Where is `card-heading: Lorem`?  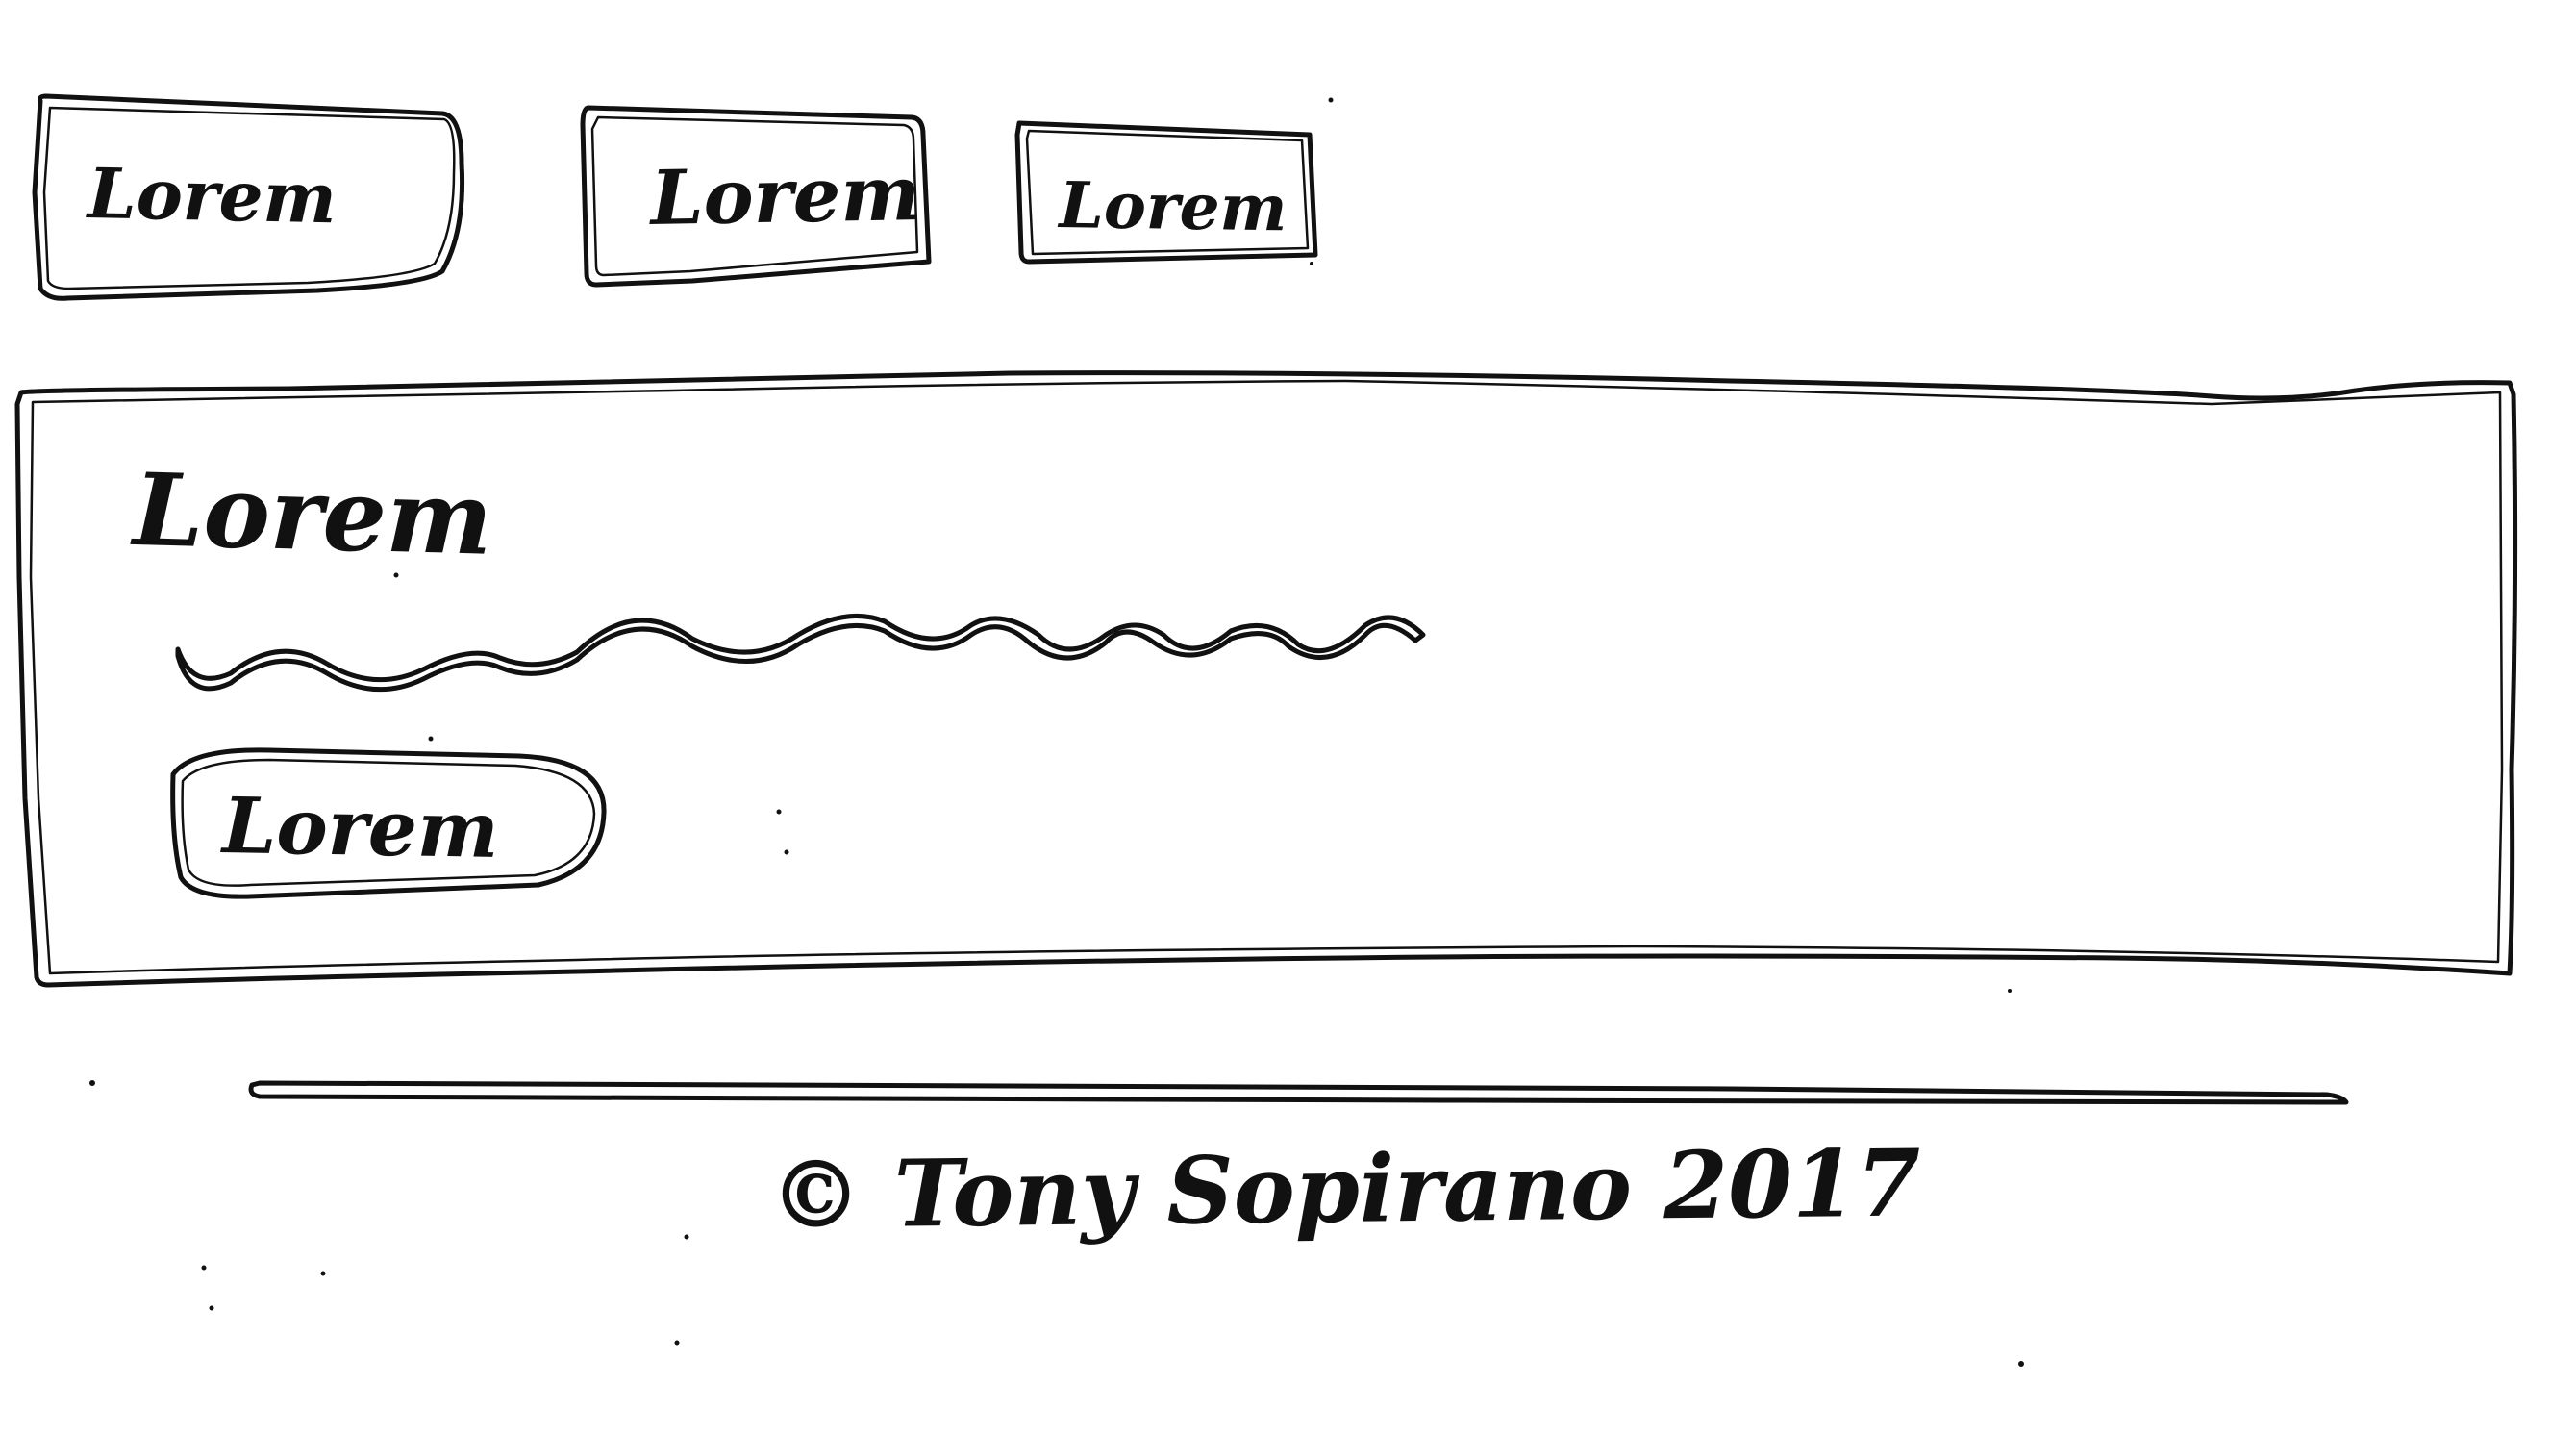
card-heading: Lorem is located at coordinates (313, 514).